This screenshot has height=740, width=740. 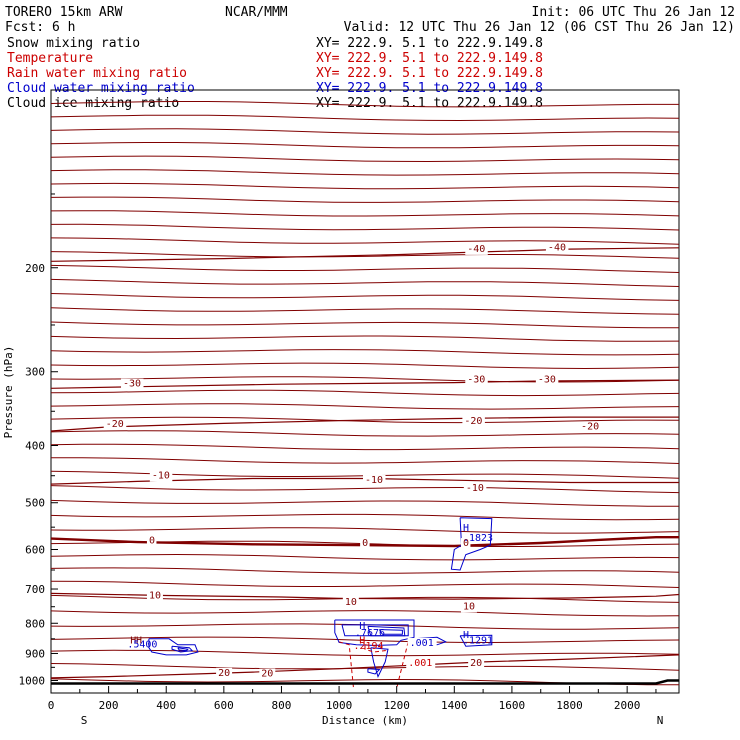 What do you see at coordinates (454, 705) in the screenshot?
I see `x-tick-label: 1400` at bounding box center [454, 705].